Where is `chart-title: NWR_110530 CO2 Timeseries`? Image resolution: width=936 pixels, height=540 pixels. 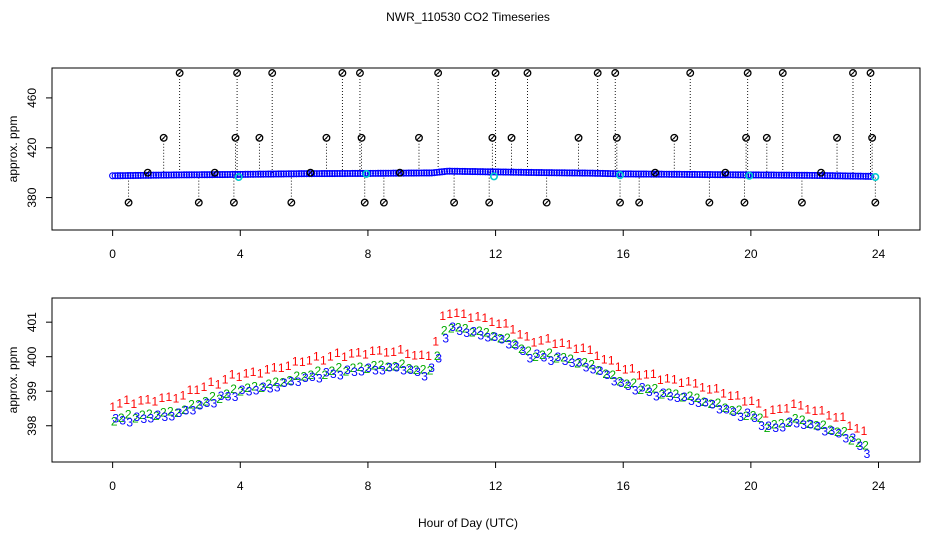
chart-title: NWR_110530 CO2 Timeseries is located at coordinates (468, 17).